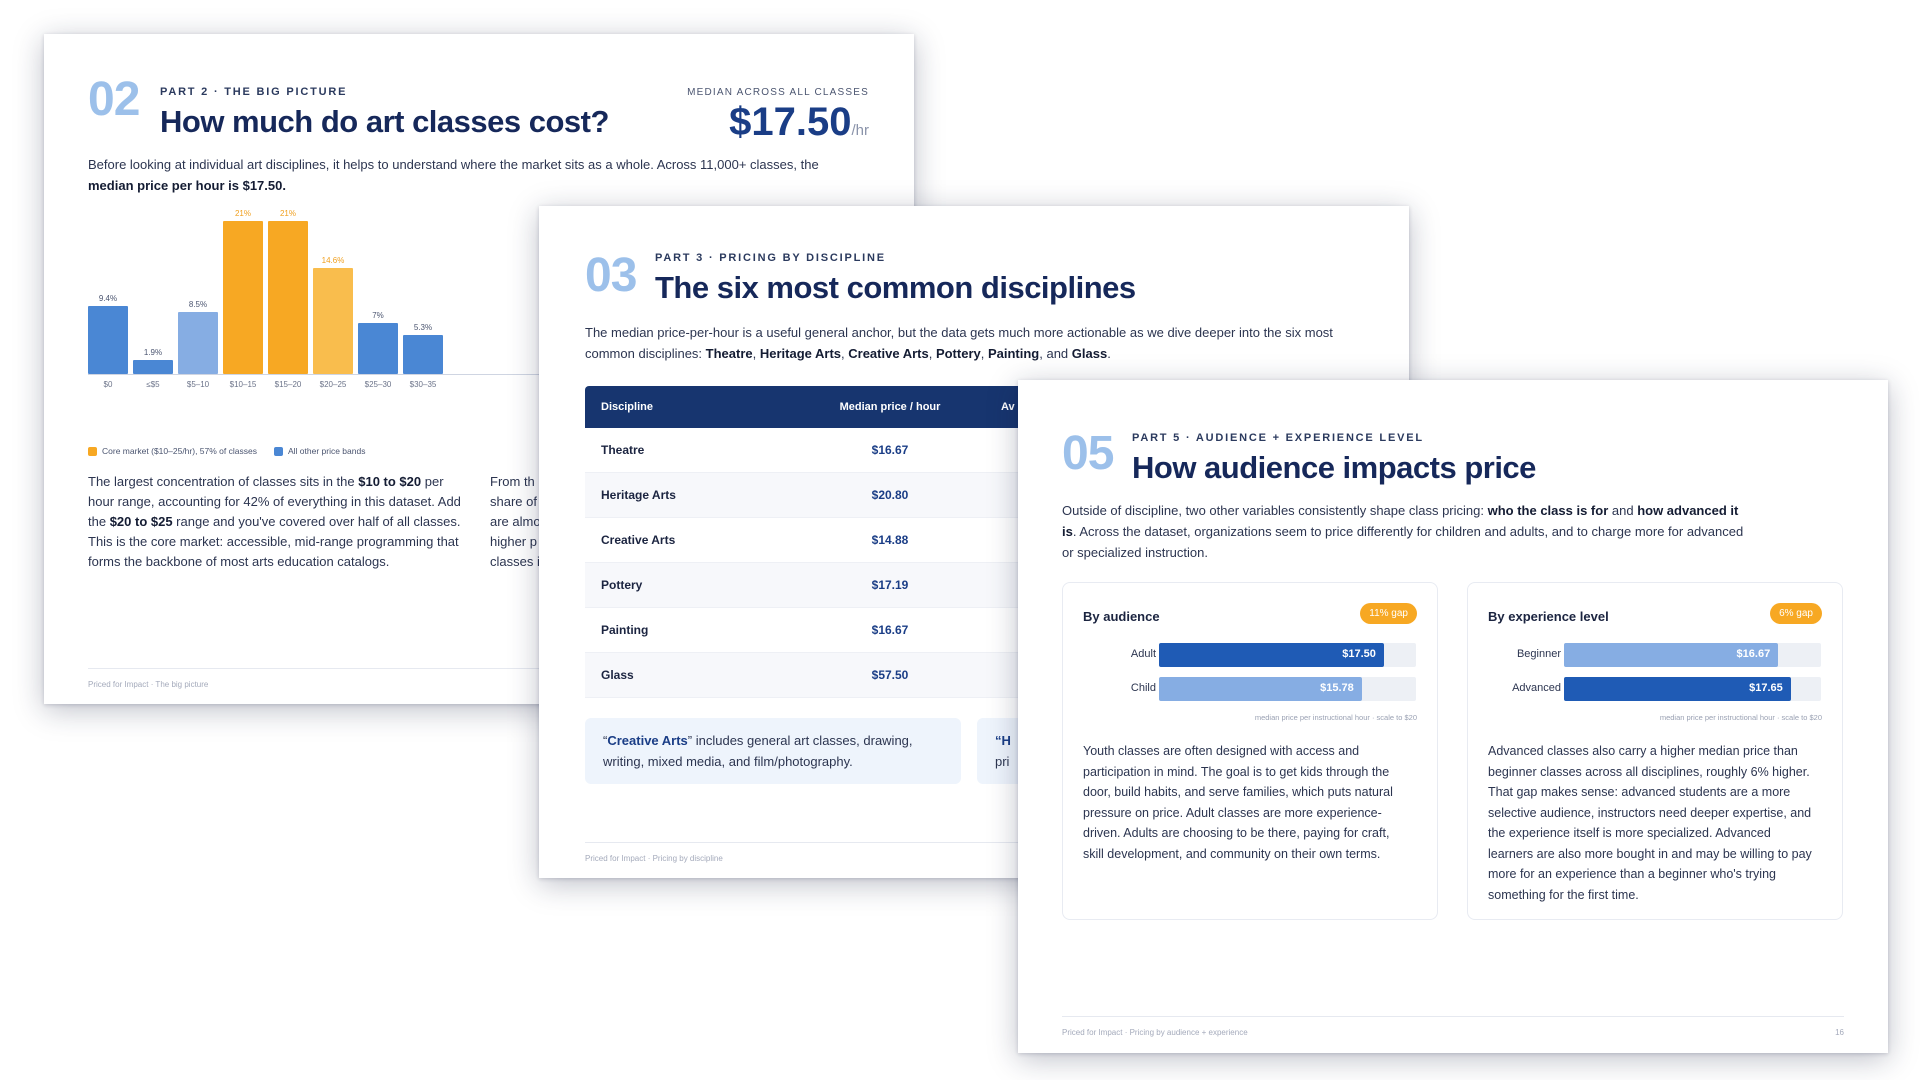  Describe the element at coordinates (1400, 521) in the screenshot. I see `lead-bold: how advanced it is` at that location.